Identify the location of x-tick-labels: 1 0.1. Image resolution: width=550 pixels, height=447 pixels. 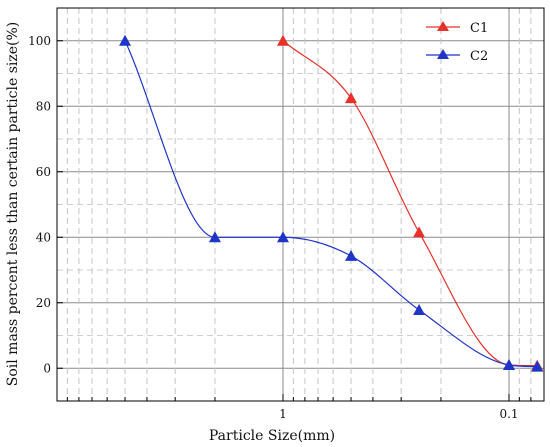
(398, 414).